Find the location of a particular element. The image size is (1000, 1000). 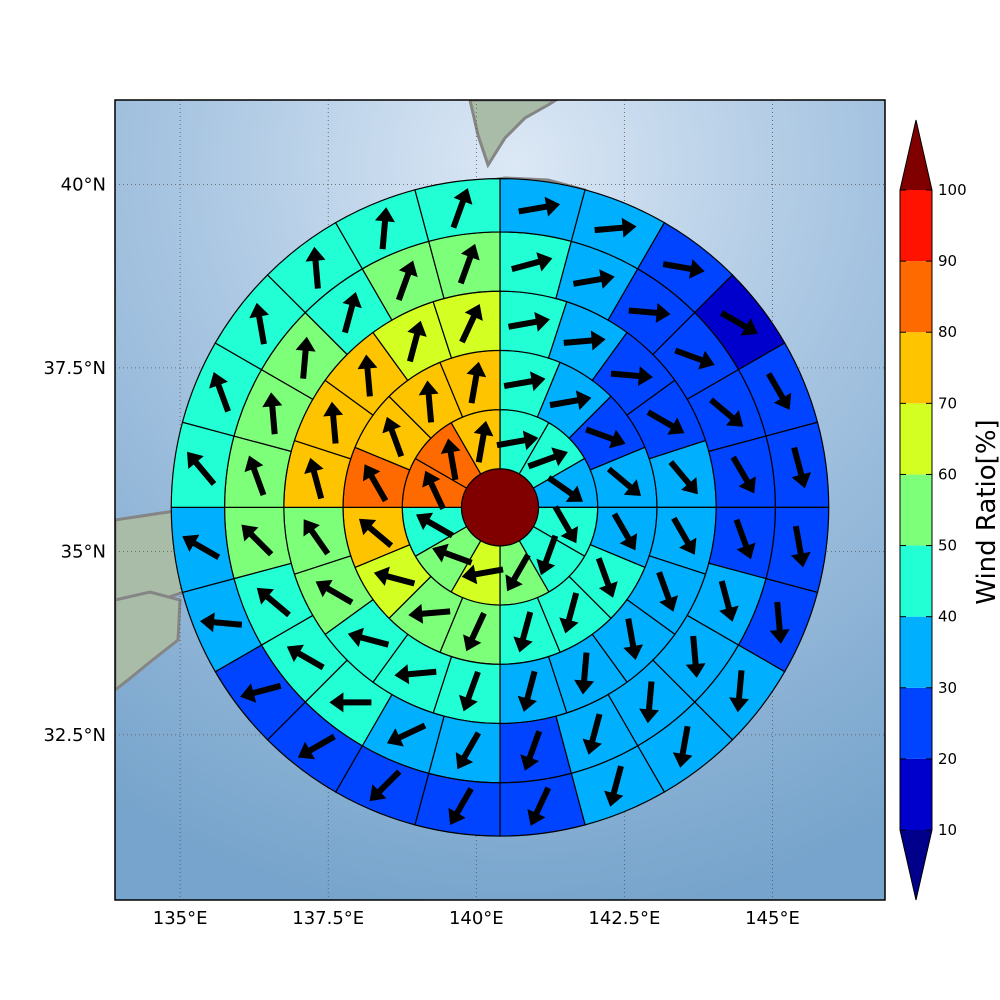

x-tick-label: 142.5°E is located at coordinates (624, 918).